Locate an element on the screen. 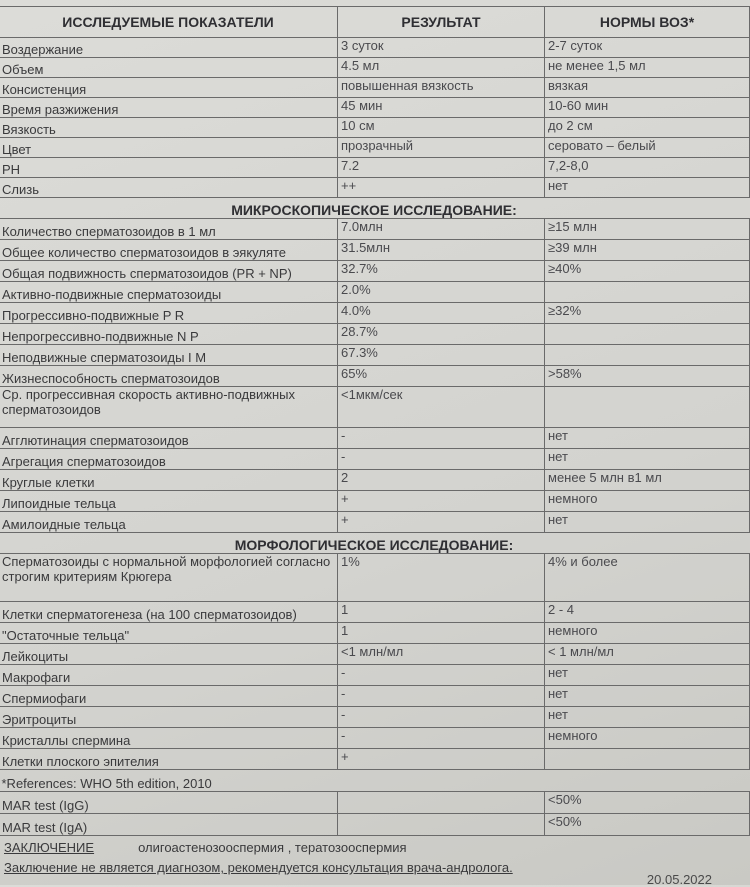 This screenshot has width=750, height=887. indicator-name: "Остаточные тельца" is located at coordinates (169, 633).